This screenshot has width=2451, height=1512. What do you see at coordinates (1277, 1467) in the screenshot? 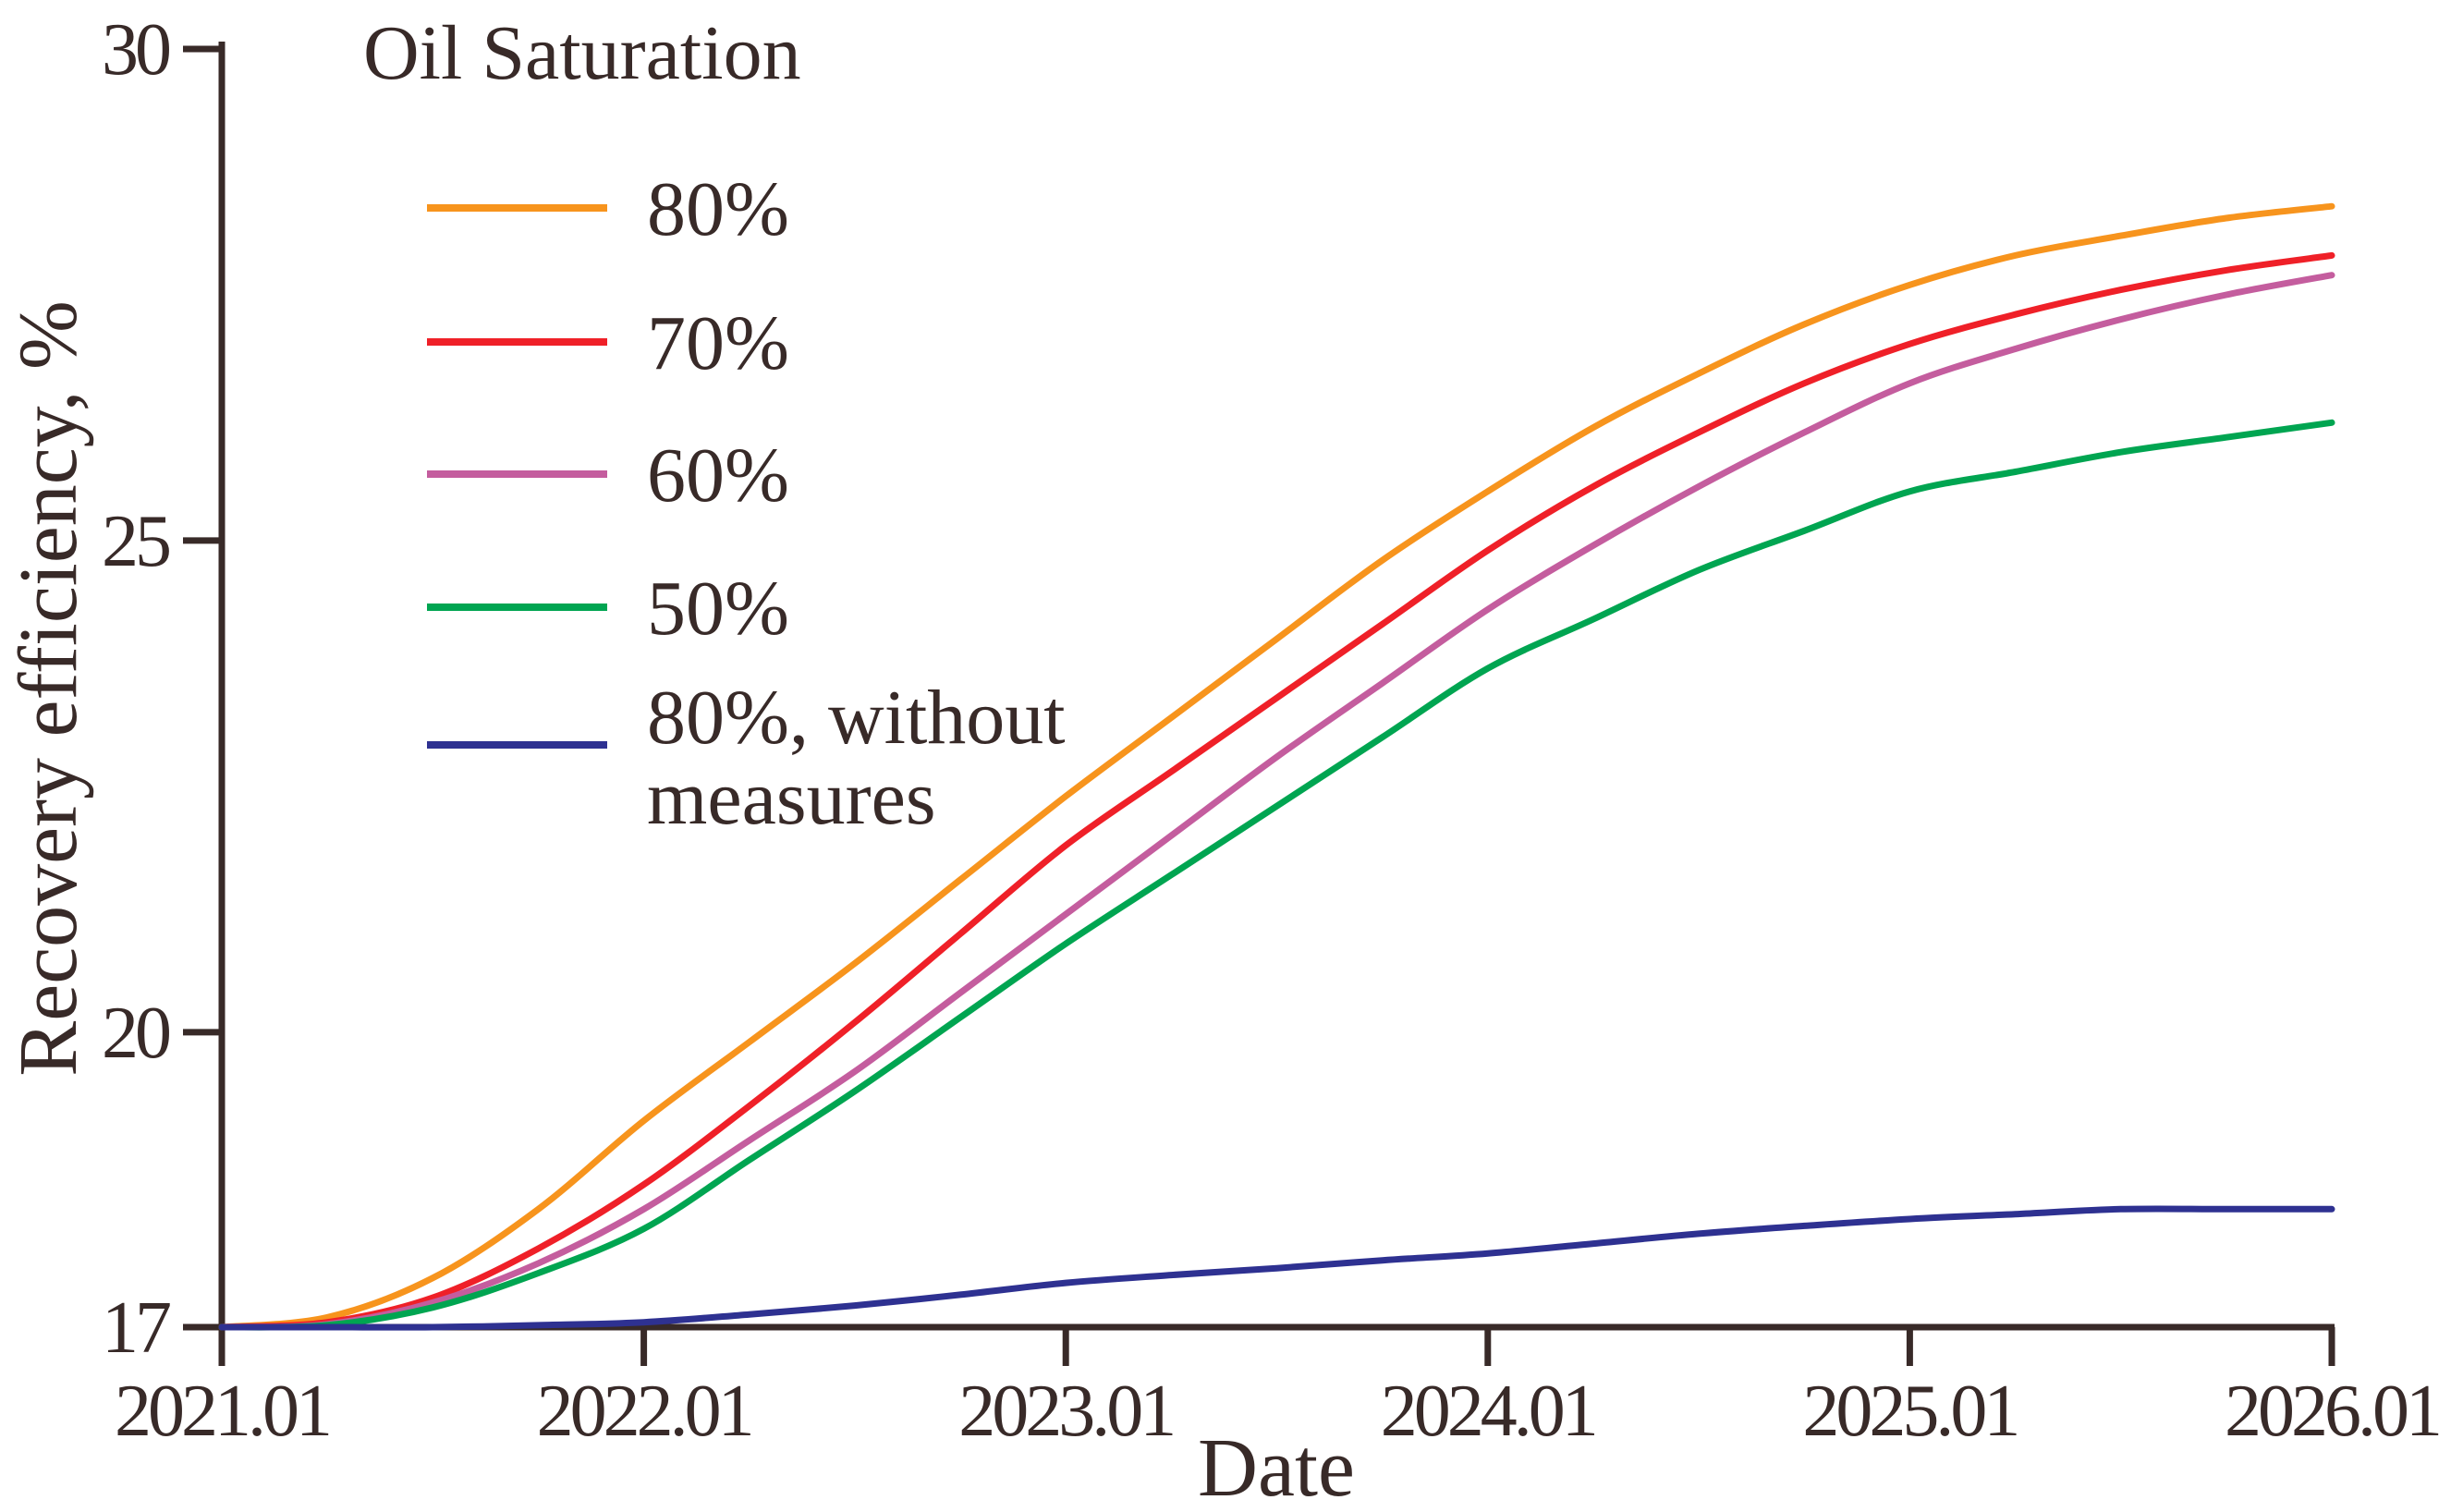
I see `x-axis-title: Date` at bounding box center [1277, 1467].